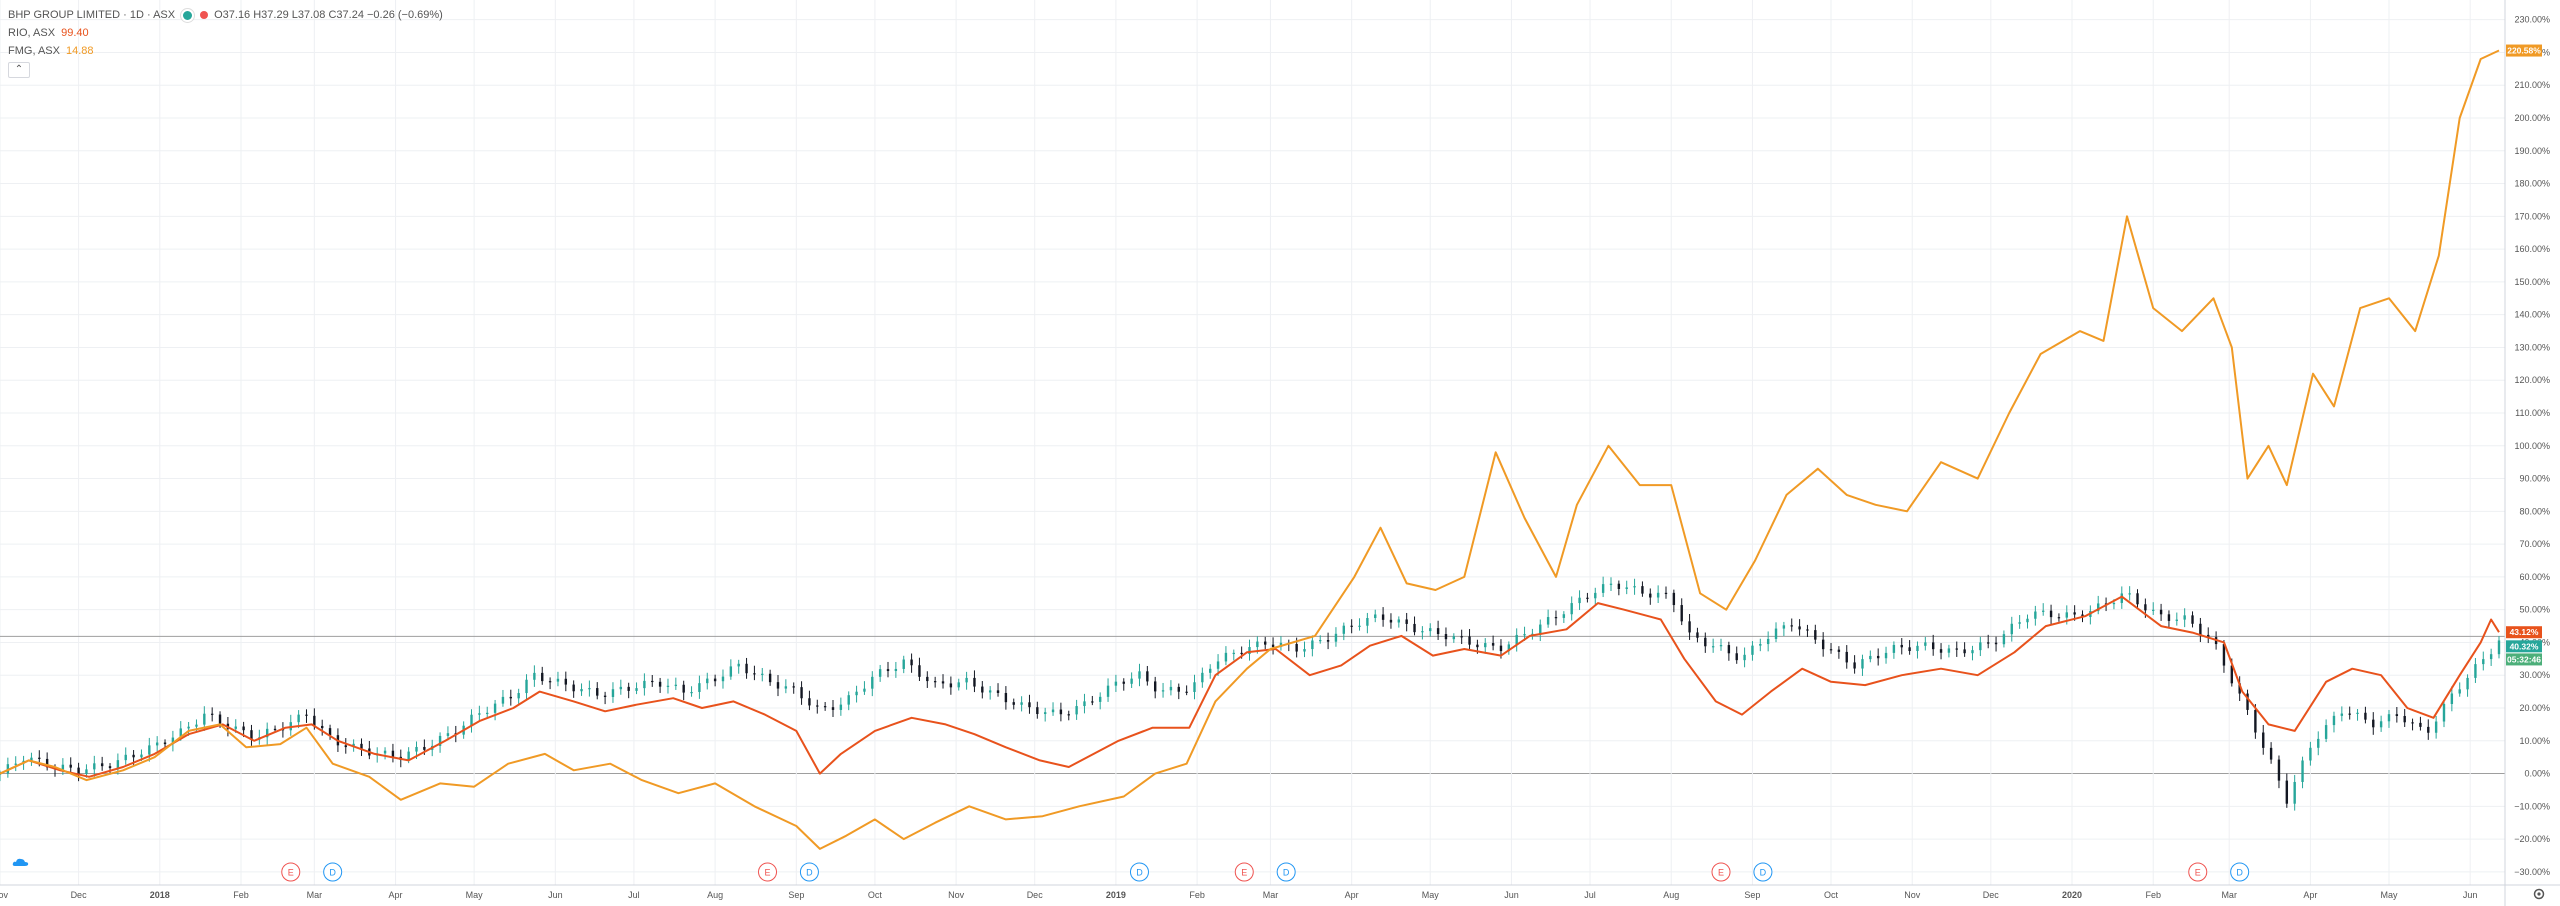 The image size is (2560, 906). Describe the element at coordinates (21, 862) in the screenshot. I see `cloud-save-icon` at that location.